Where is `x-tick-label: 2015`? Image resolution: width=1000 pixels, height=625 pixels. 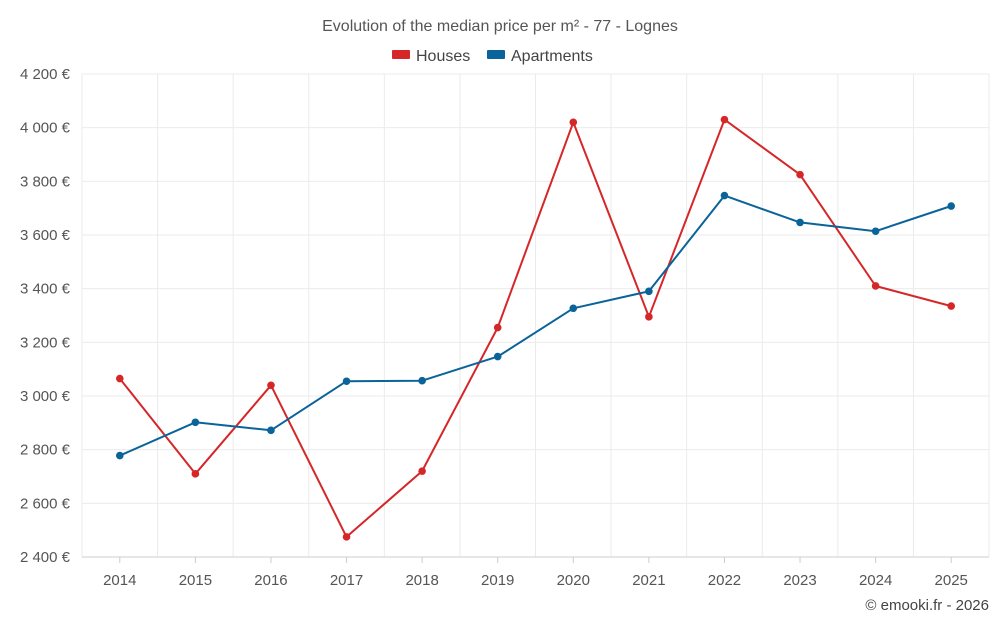
x-tick-label: 2015 is located at coordinates (195, 580).